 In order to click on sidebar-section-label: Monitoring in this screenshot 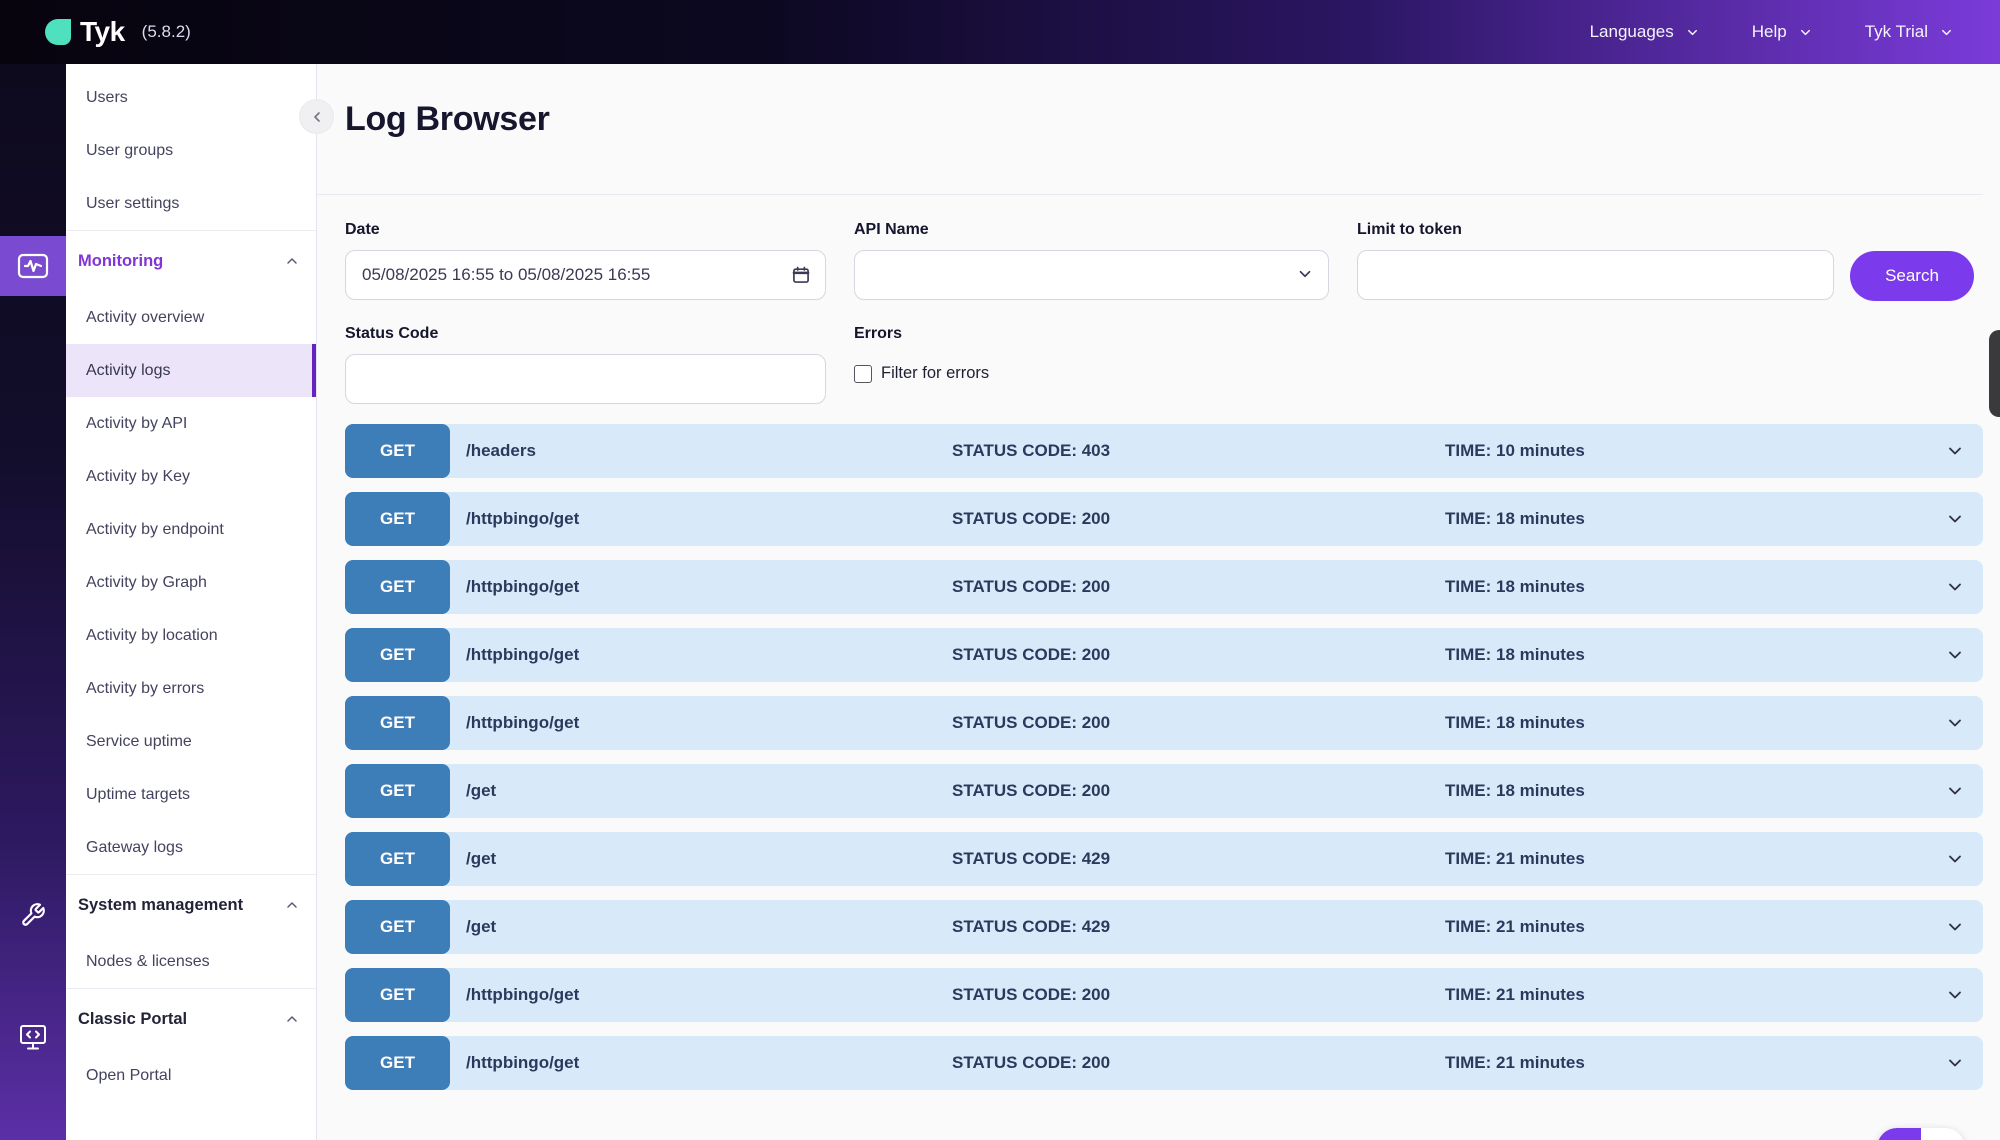, I will do `click(121, 260)`.